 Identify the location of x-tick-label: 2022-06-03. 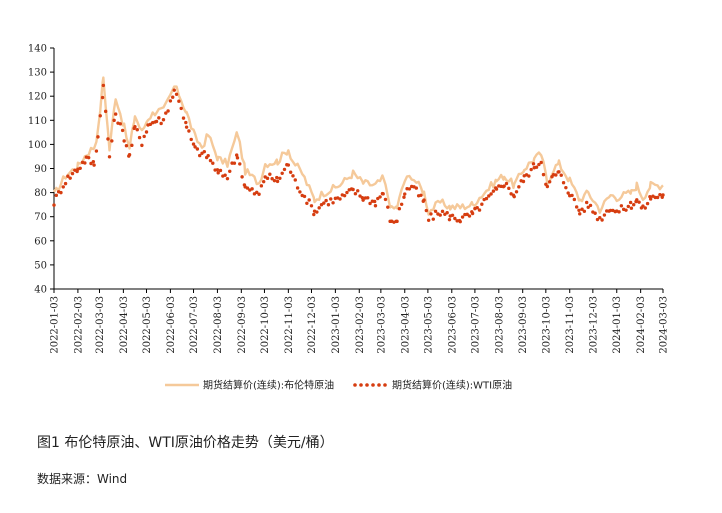
(171, 325).